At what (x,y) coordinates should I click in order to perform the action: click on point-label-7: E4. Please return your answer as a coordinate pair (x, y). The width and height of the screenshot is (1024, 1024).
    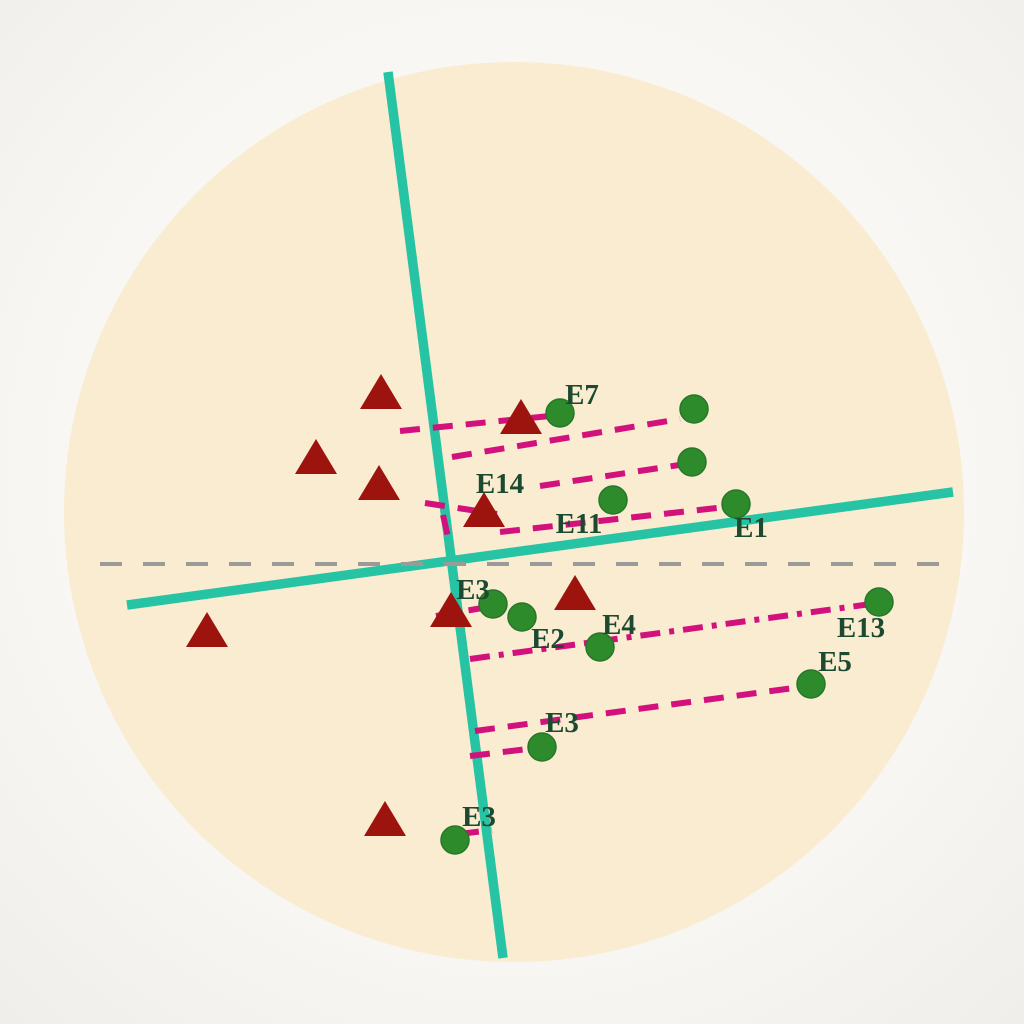
    Looking at the image, I should click on (619, 625).